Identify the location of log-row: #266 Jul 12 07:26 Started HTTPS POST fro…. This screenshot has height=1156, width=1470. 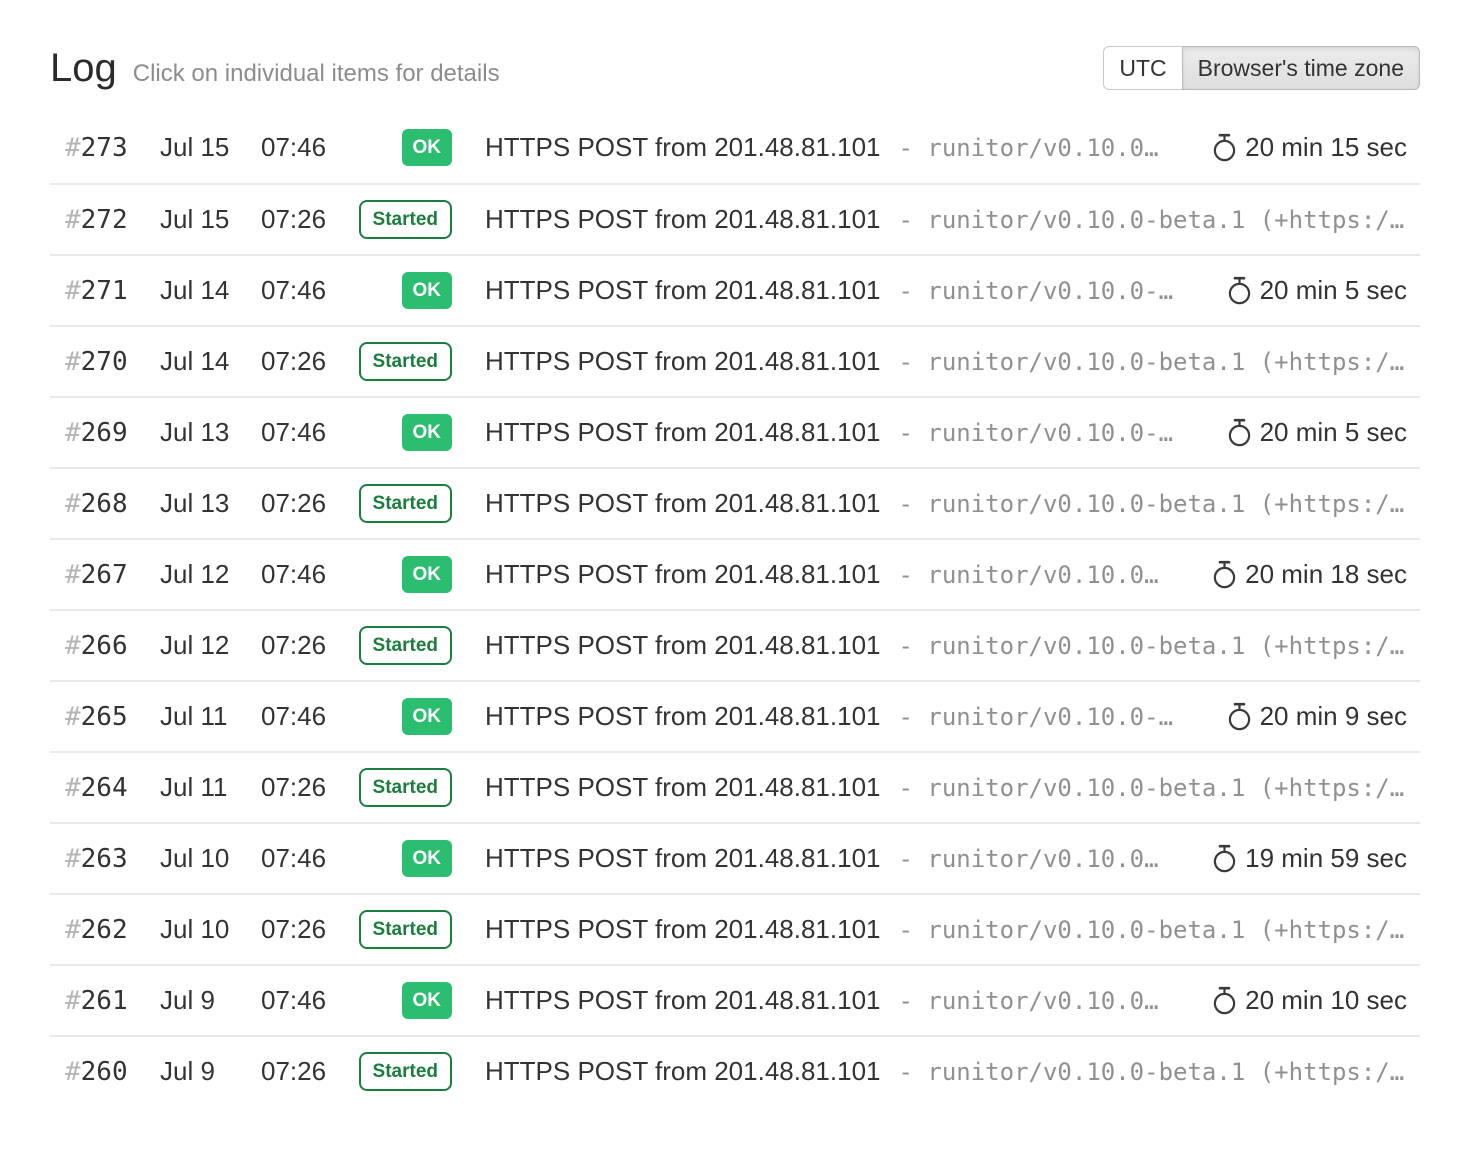
(735, 644).